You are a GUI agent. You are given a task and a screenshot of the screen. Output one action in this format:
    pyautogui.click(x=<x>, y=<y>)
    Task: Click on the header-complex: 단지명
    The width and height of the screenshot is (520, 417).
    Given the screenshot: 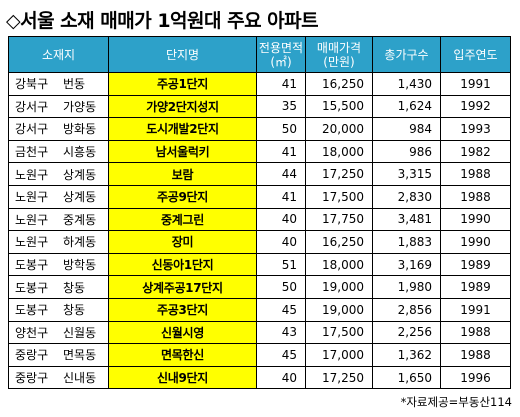 What is the action you would take?
    pyautogui.click(x=182, y=54)
    